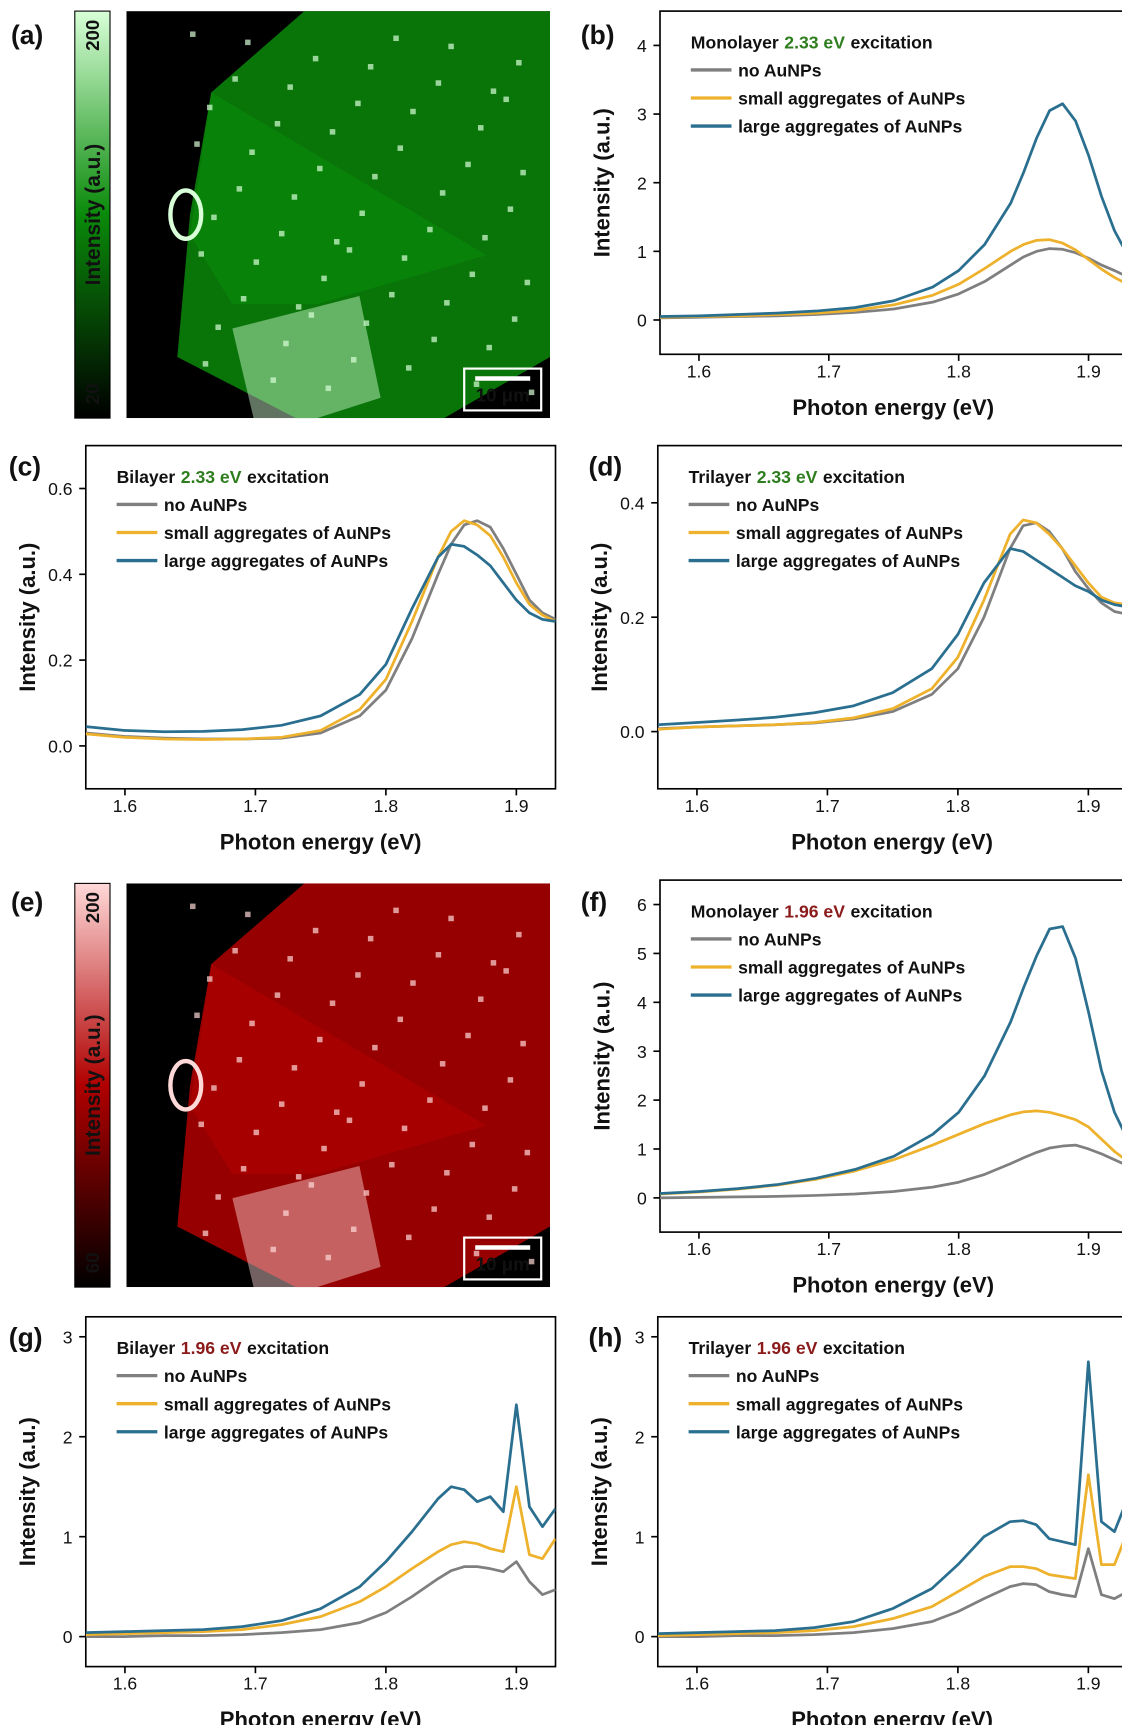 This screenshot has height=1725, width=1122. I want to click on y-tick-label: 3, so click(640, 1337).